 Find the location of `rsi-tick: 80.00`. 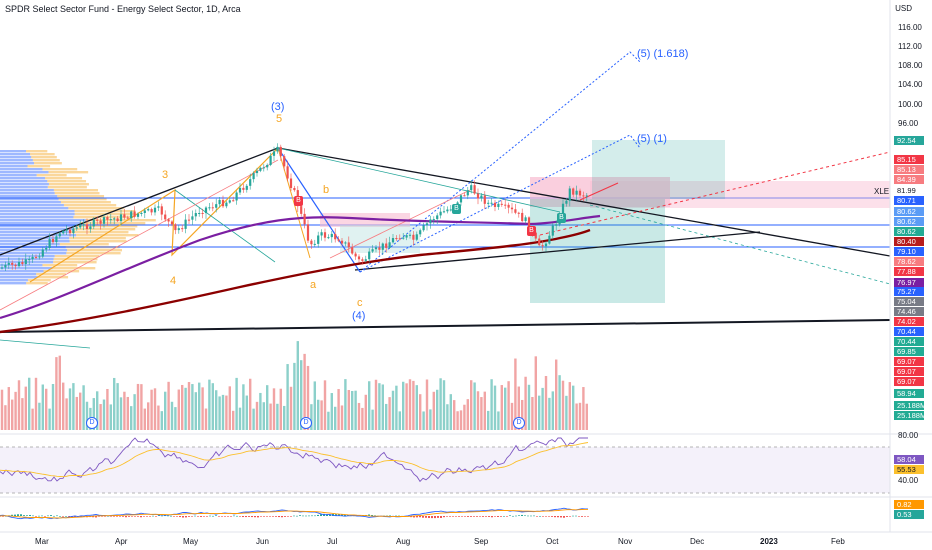

rsi-tick: 80.00 is located at coordinates (908, 435).